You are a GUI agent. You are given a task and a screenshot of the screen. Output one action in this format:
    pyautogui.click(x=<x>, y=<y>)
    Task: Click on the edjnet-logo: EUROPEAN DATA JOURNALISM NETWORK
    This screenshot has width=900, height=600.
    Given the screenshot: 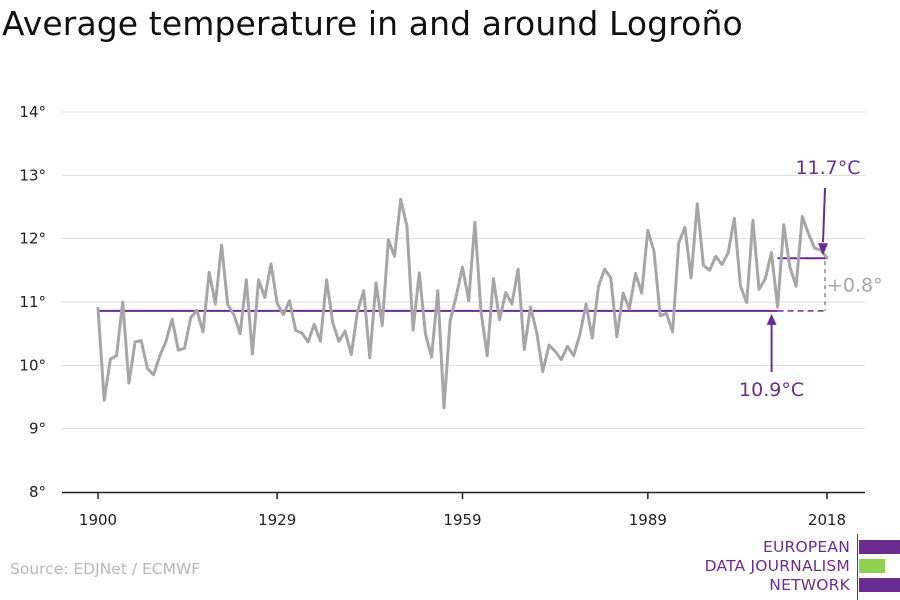 What is the action you would take?
    pyautogui.click(x=800, y=567)
    